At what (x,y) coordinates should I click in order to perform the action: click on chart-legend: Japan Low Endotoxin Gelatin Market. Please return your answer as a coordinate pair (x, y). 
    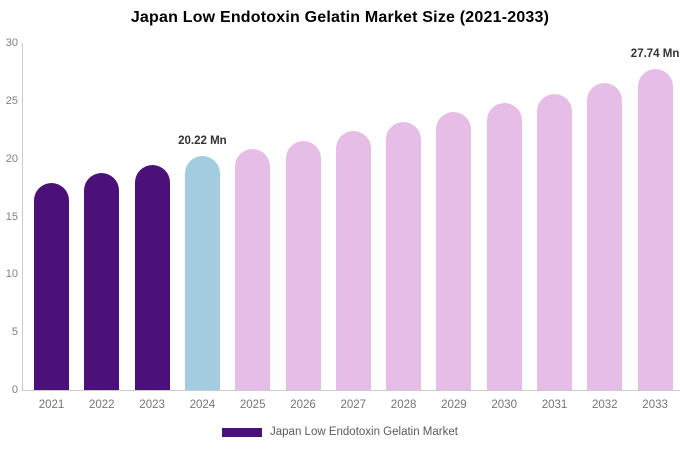
    Looking at the image, I should click on (340, 432).